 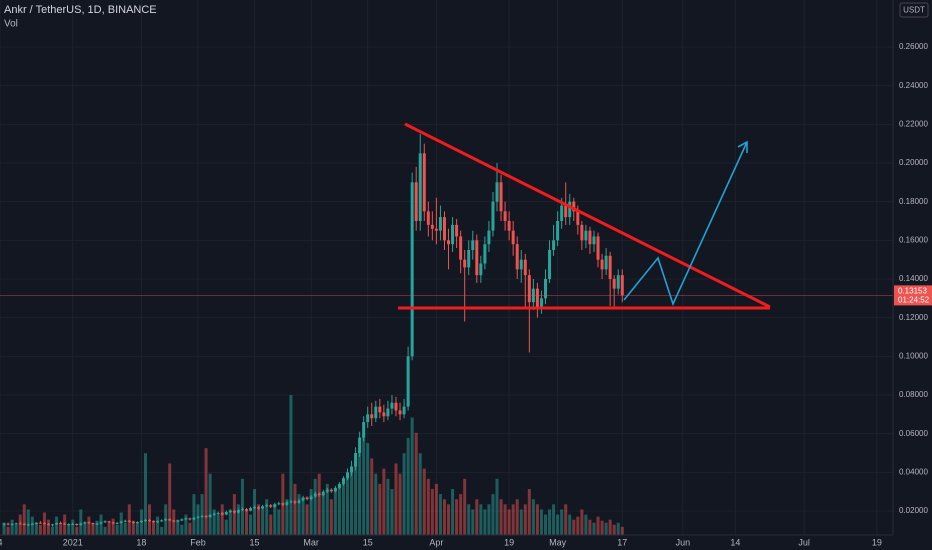 I want to click on y-tick-label: 0.24000, so click(x=913, y=85).